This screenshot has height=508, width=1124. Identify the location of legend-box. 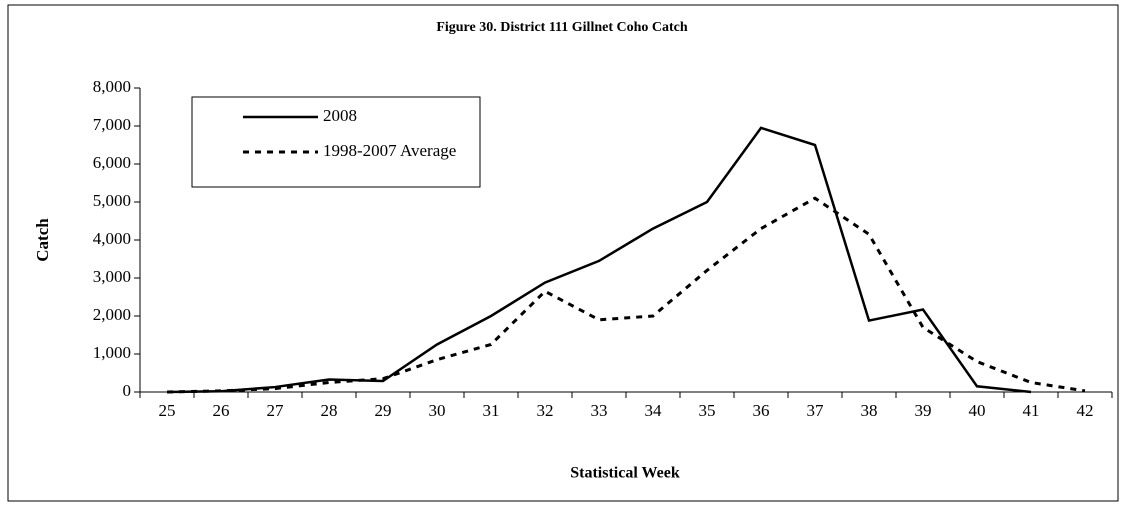
(336, 142).